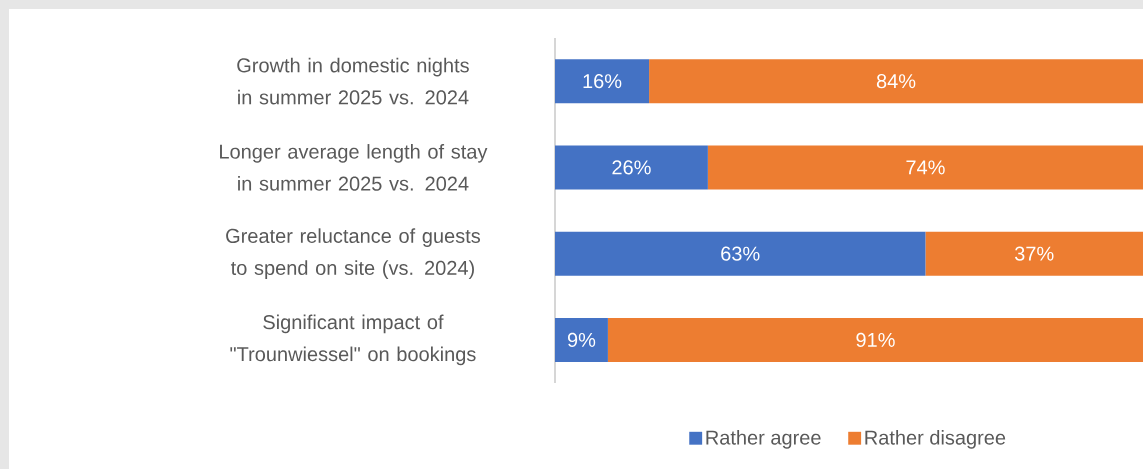 Image resolution: width=1143 pixels, height=469 pixels. I want to click on y-tick-label: Growth in domestic nights in summer 2025 vs. 2024, so click(353, 81).